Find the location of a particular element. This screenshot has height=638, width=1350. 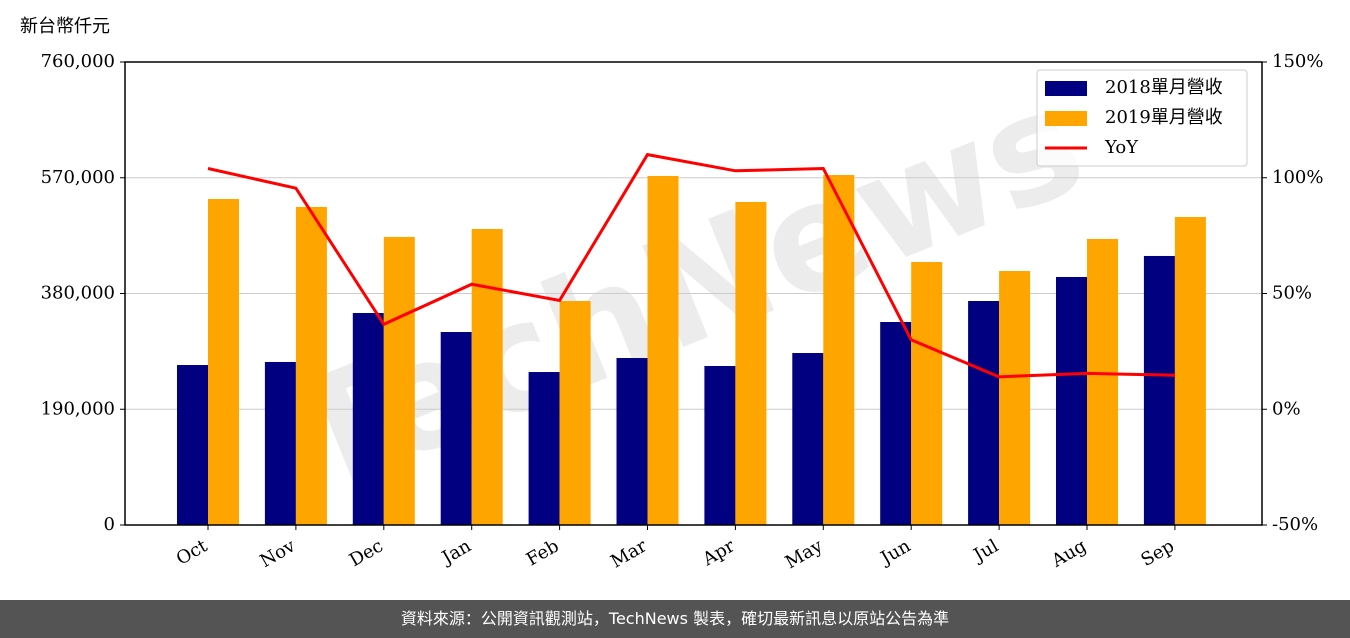

y-tick-label: 380,000 is located at coordinates (78, 293).